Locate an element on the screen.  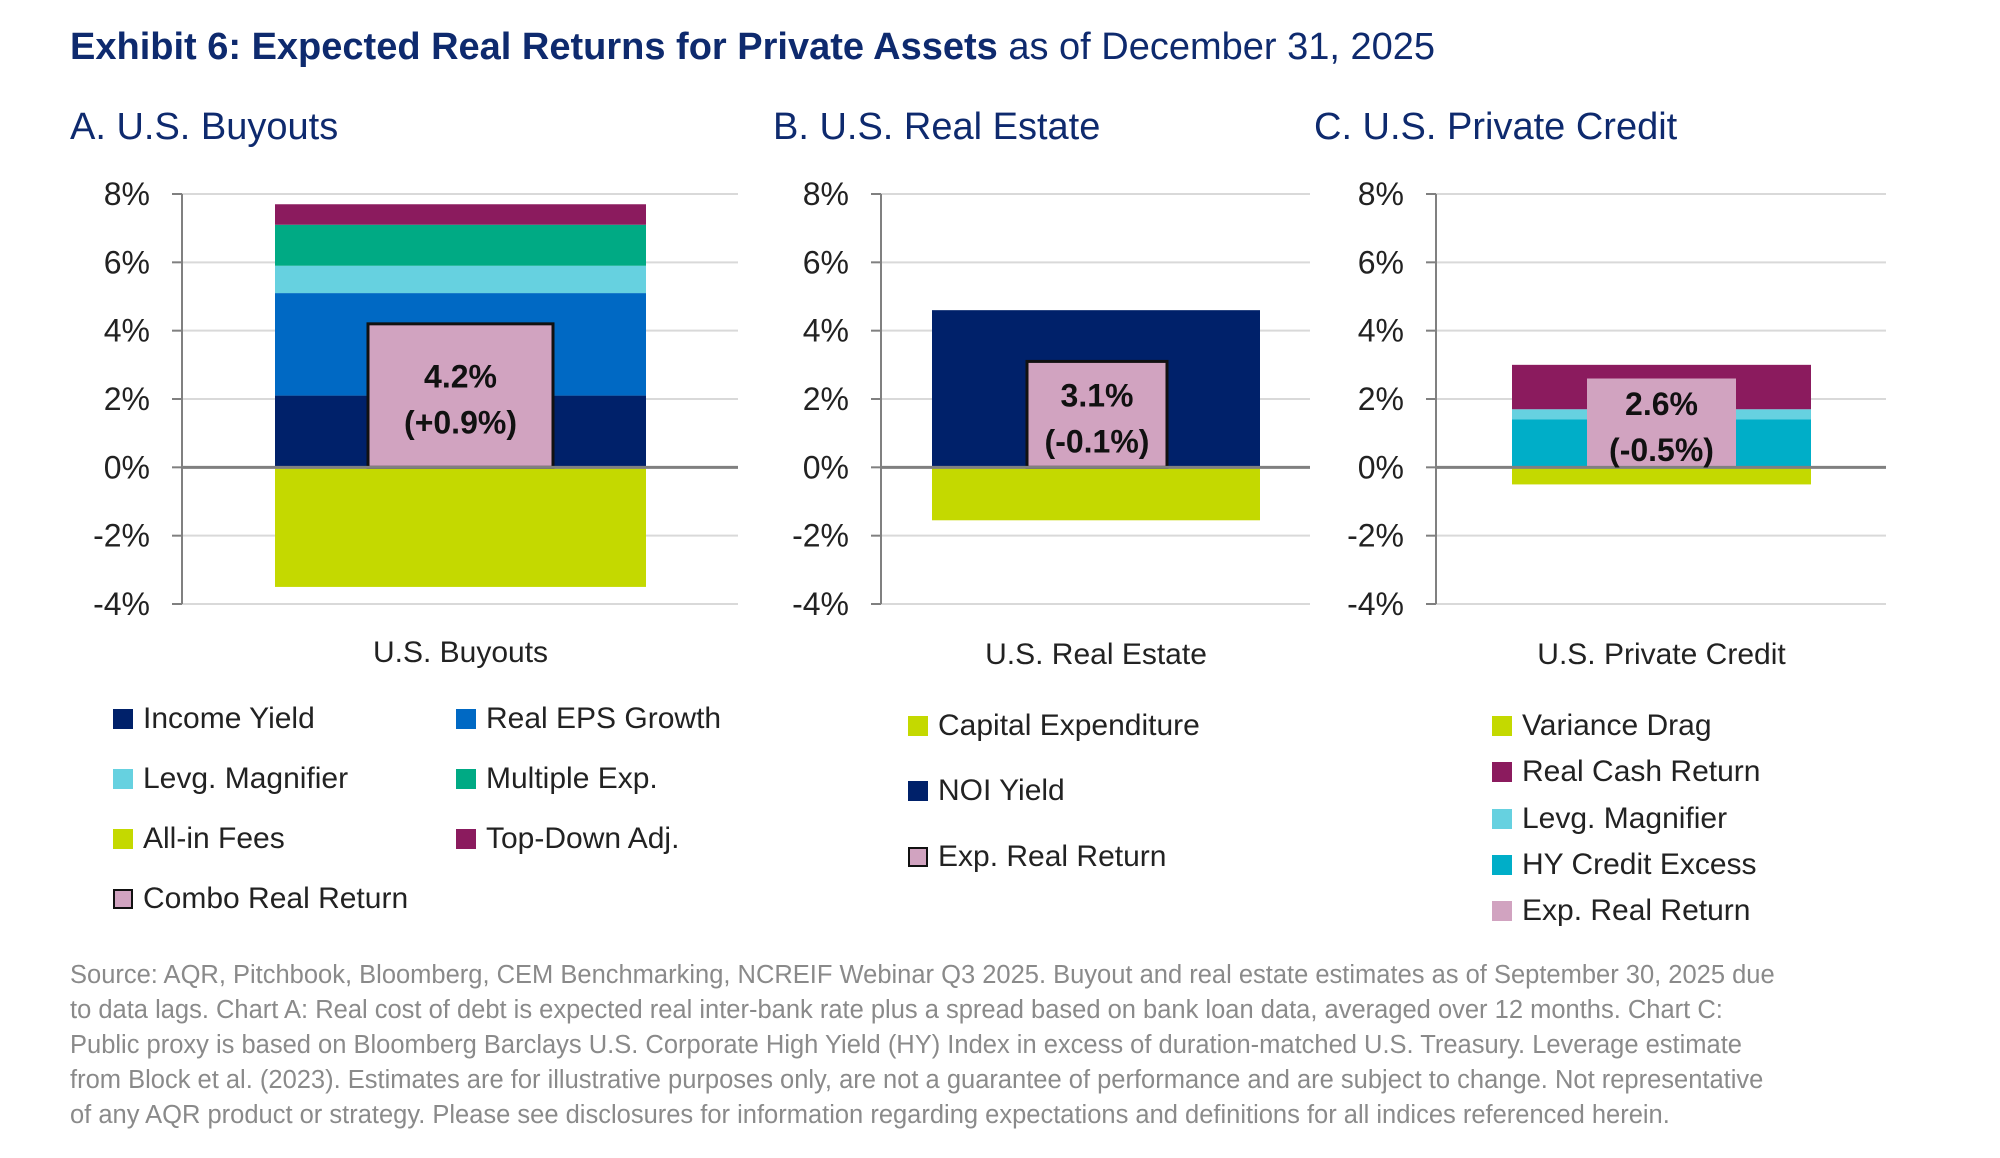
bar-segment-multiple-exp- is located at coordinates (460, 245).